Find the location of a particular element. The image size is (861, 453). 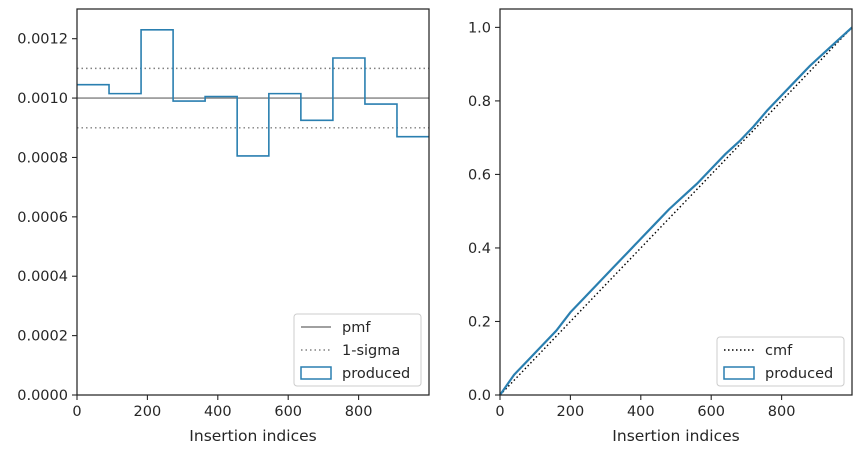

y-tick-label: 0.4 is located at coordinates (479, 249).